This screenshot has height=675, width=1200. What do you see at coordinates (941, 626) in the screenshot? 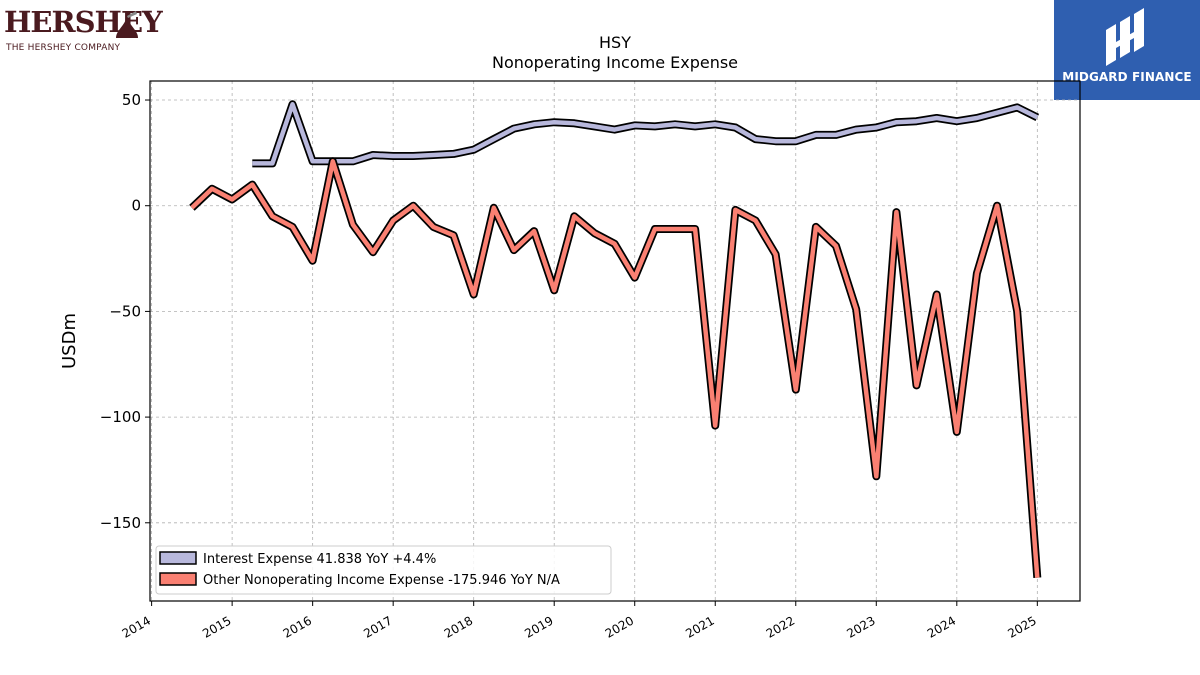
I see `x-tick-label: 2024` at bounding box center [941, 626].